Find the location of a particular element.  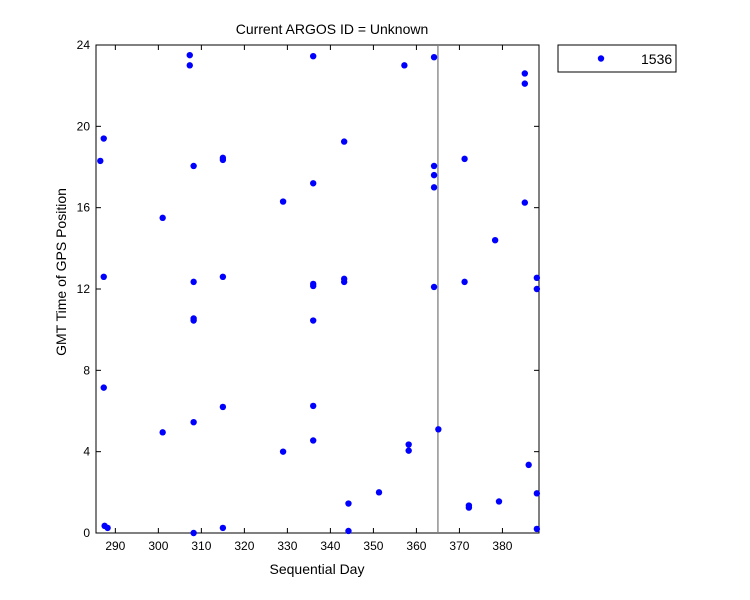

x-tick-label: 350 is located at coordinates (373, 546).